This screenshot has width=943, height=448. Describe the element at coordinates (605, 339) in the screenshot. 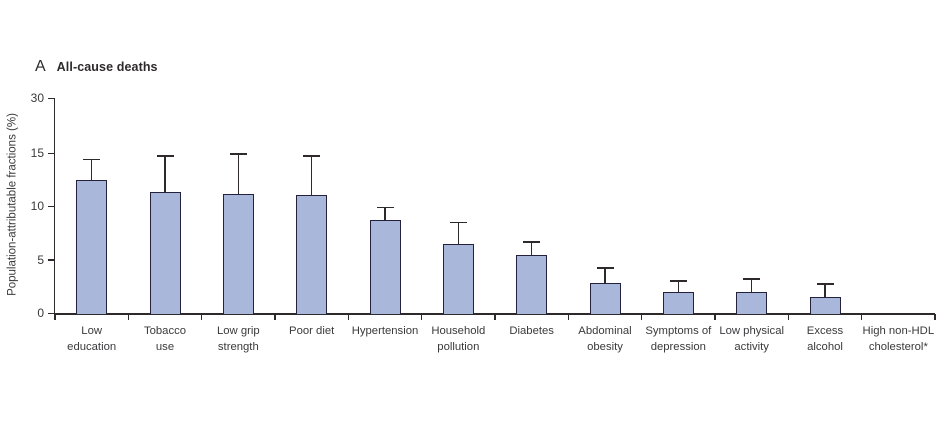

I see `category-label: Abdominal obesity` at that location.